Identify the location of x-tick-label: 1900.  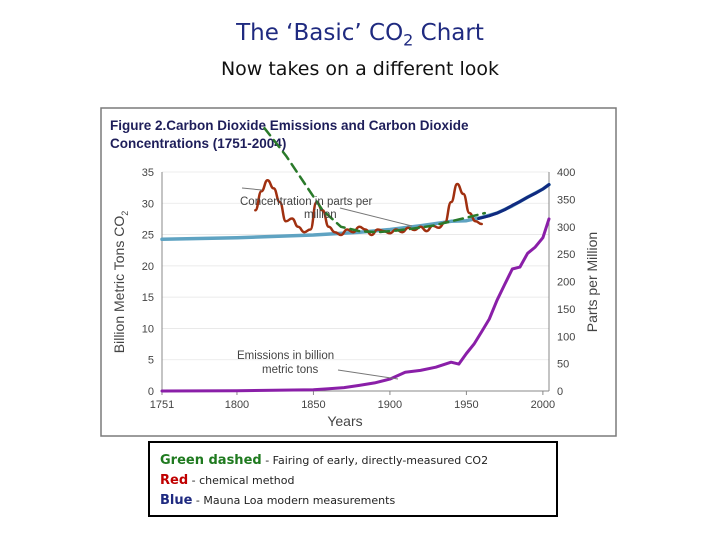
(390, 405).